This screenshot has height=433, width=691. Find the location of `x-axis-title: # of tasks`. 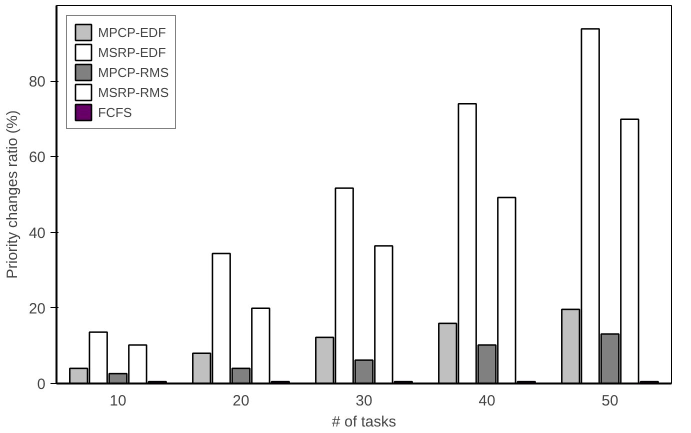

x-axis-title: # of tasks is located at coordinates (364, 422).